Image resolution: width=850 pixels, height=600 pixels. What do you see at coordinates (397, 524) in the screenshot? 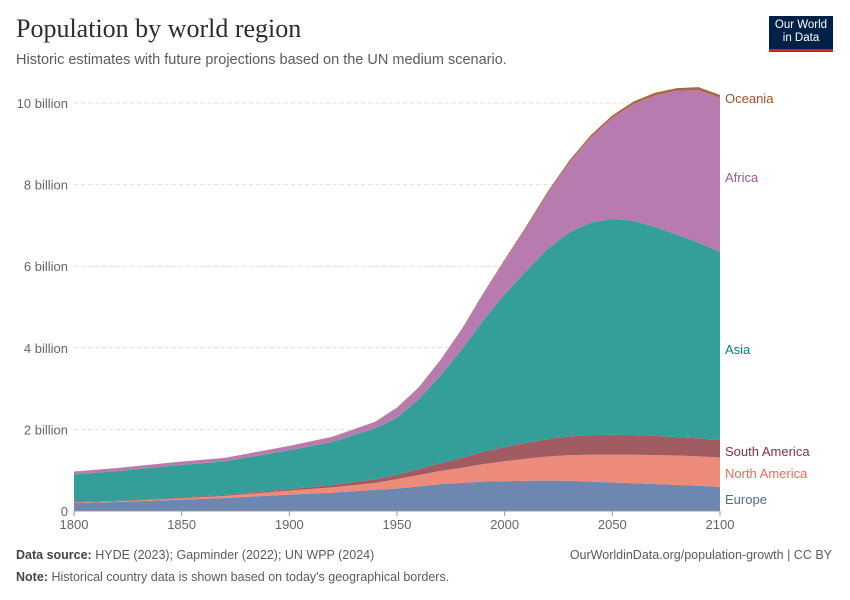
I see `x-tick-label: 1950` at bounding box center [397, 524].